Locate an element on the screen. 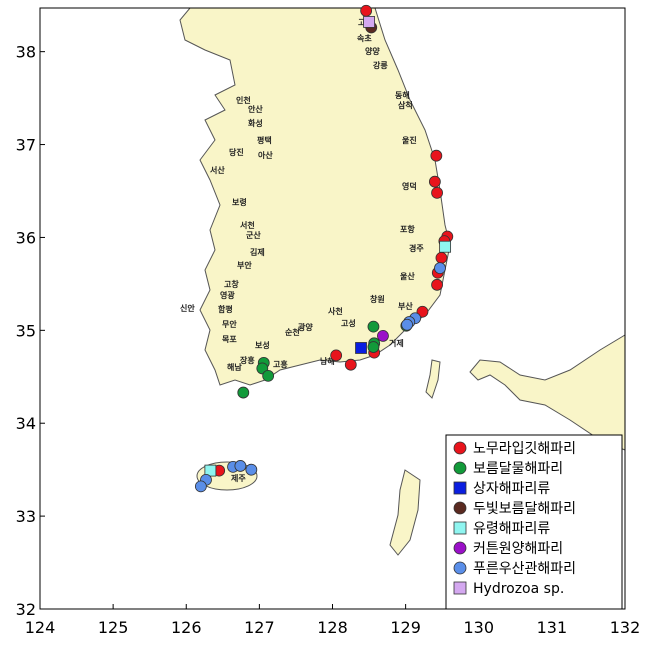 The image size is (658, 655). city-label: 함평 is located at coordinates (225, 309).